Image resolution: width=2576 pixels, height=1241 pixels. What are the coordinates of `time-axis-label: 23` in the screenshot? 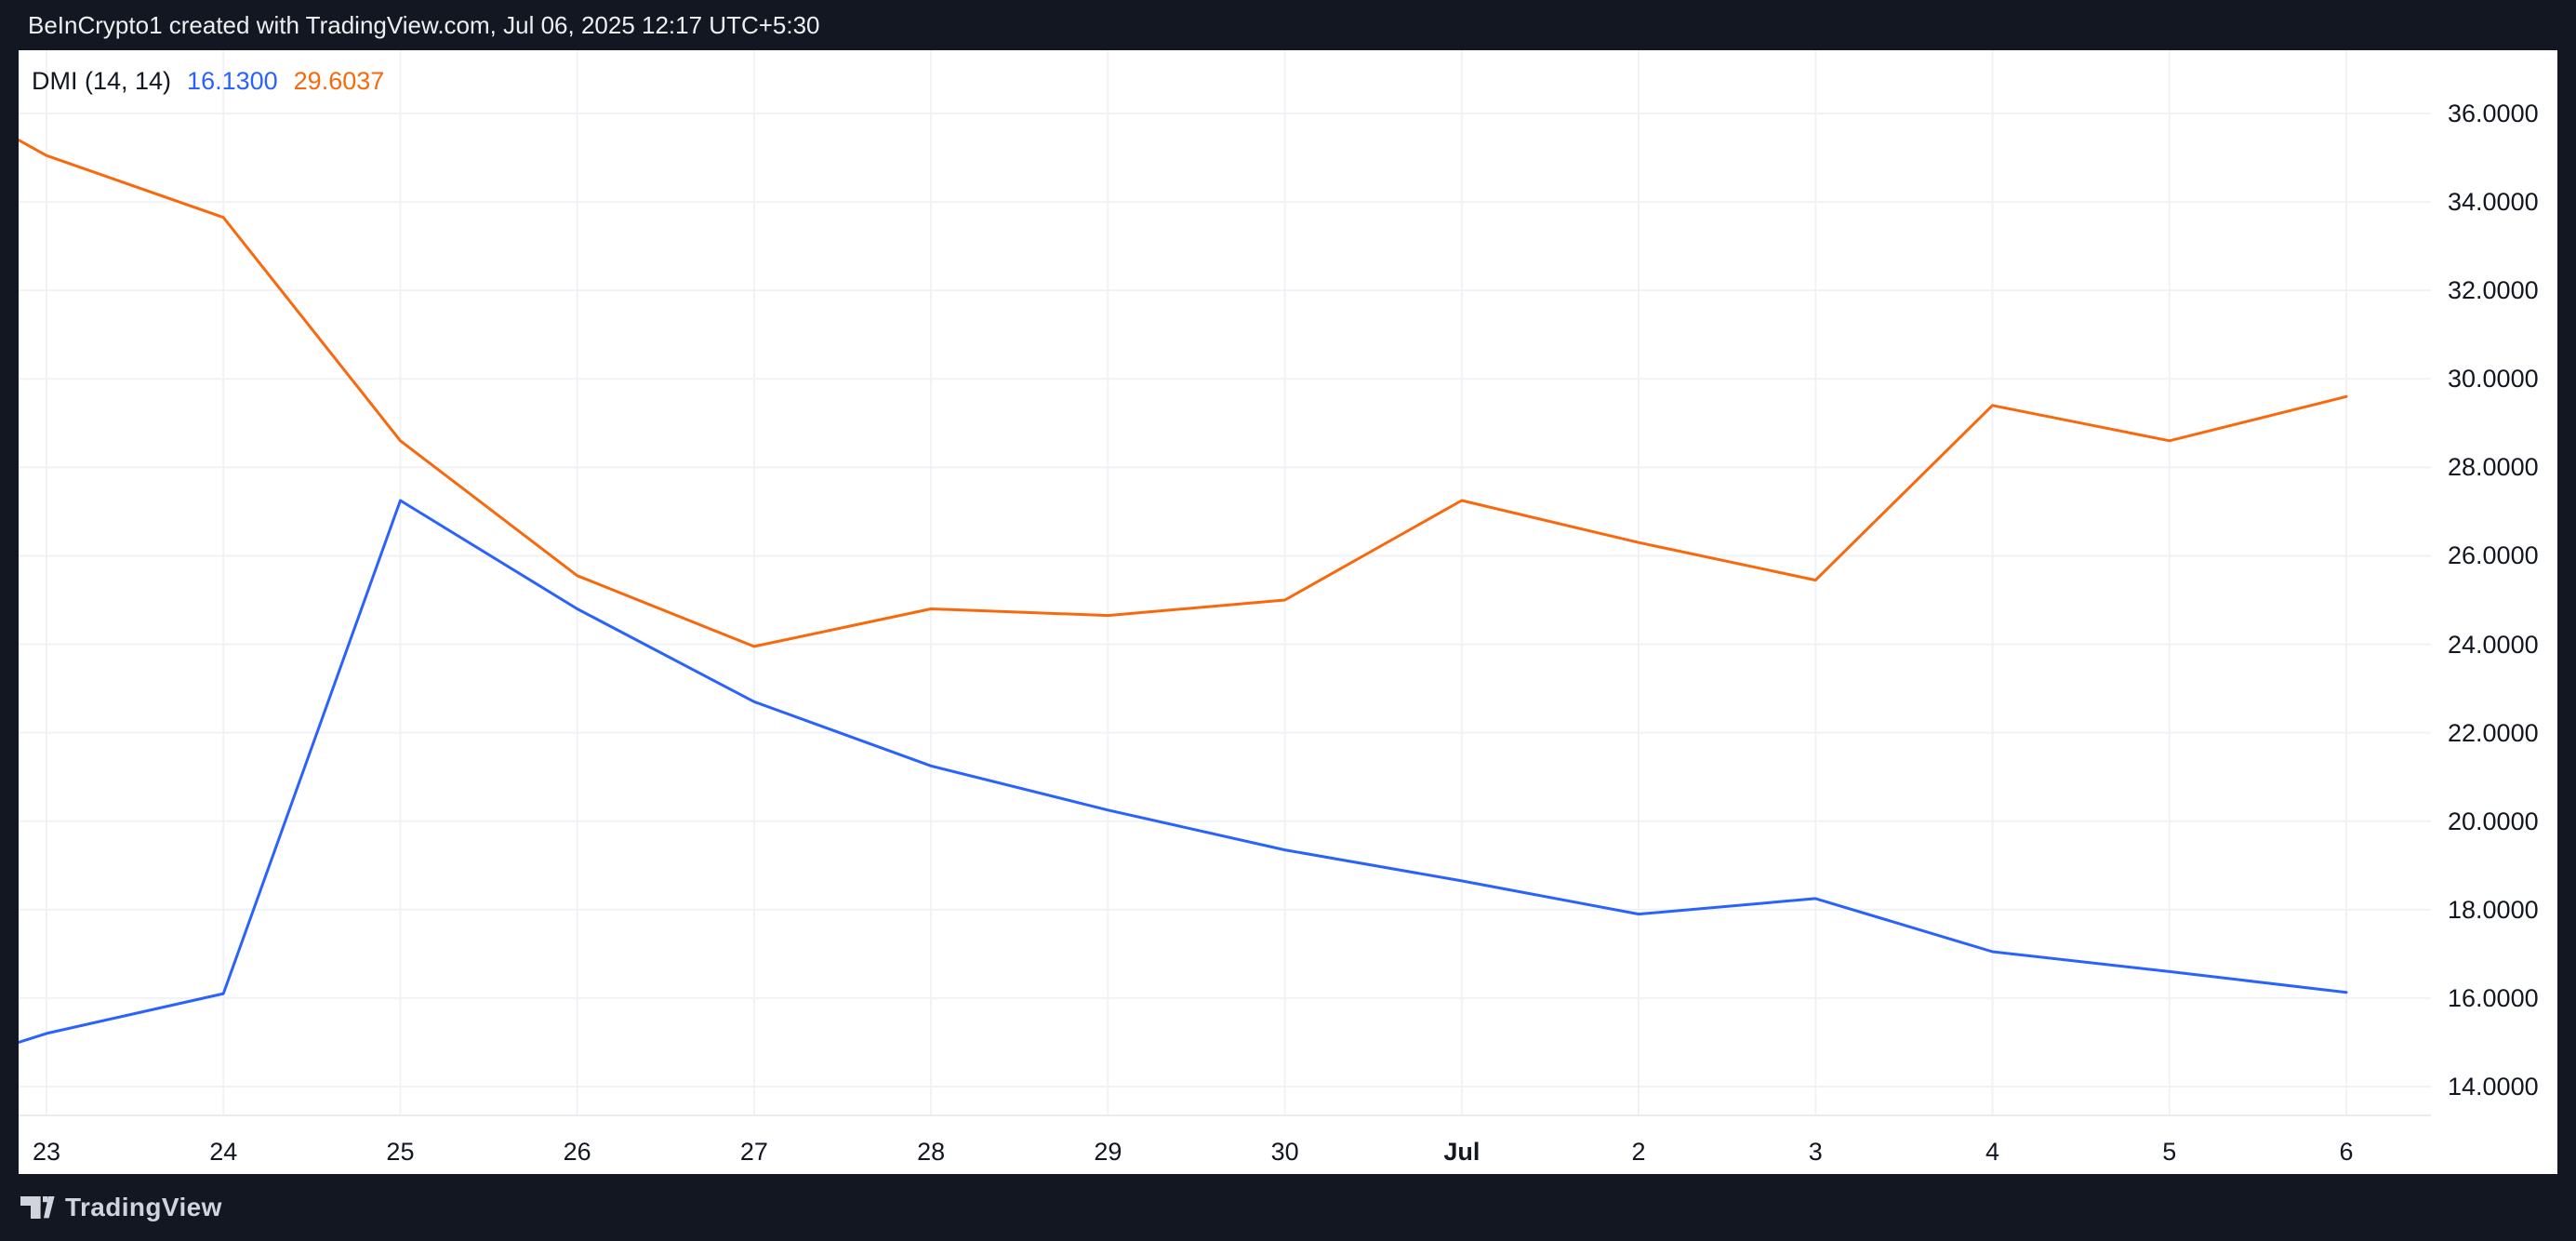 It's located at (46, 1152).